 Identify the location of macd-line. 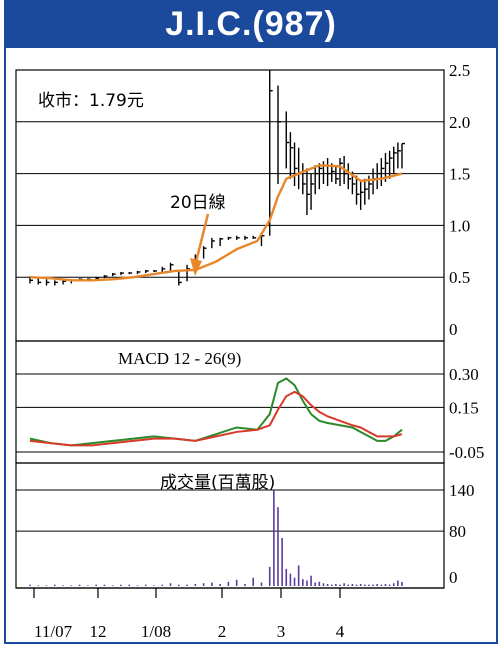
(216, 412).